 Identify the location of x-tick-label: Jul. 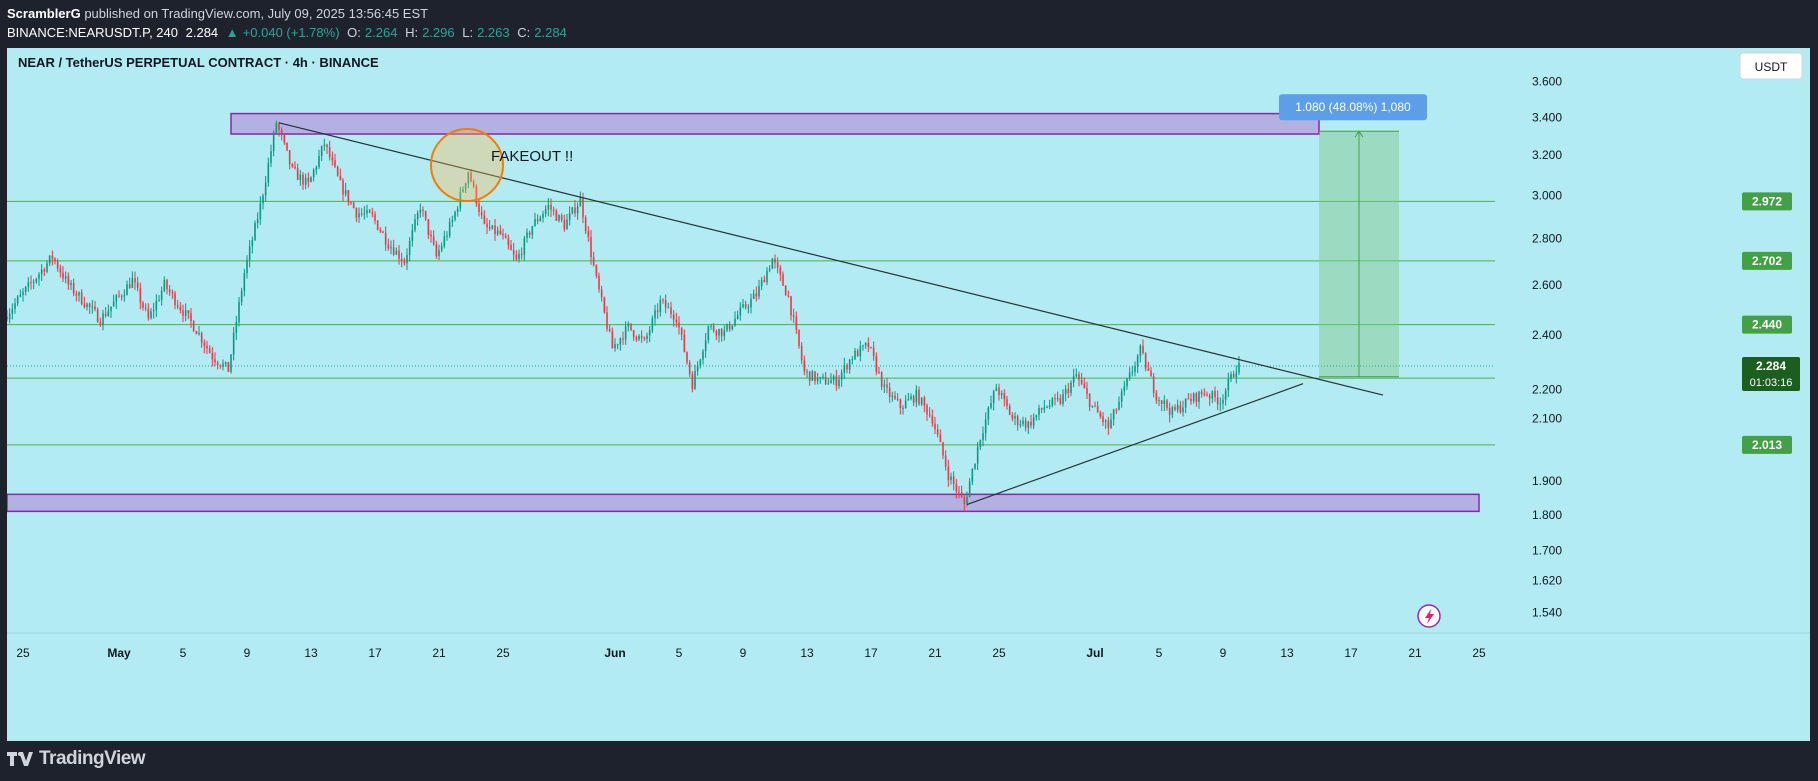
(1094, 653).